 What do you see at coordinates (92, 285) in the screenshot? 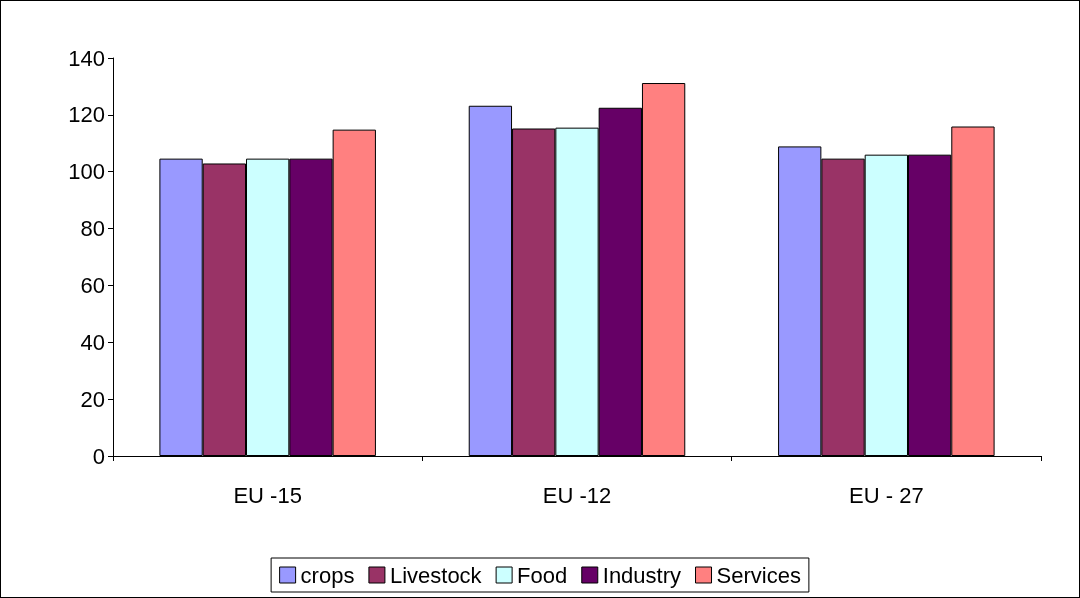
I see `y-tick-label: 60` at bounding box center [92, 285].